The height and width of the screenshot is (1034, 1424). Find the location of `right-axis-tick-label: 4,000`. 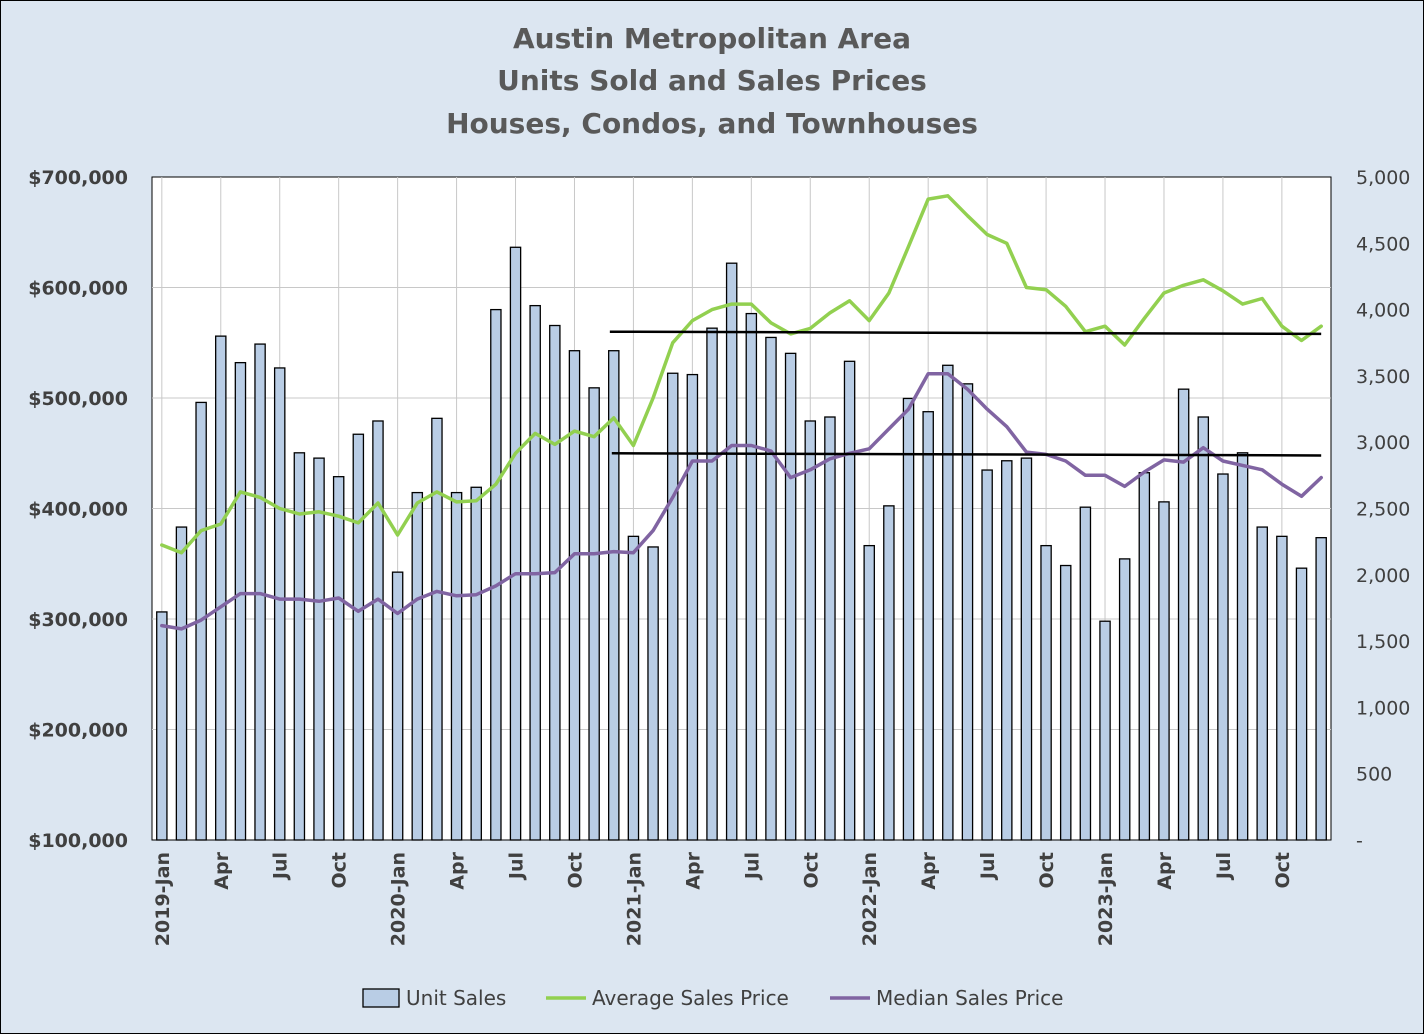

right-axis-tick-label: 4,000 is located at coordinates (1383, 311).